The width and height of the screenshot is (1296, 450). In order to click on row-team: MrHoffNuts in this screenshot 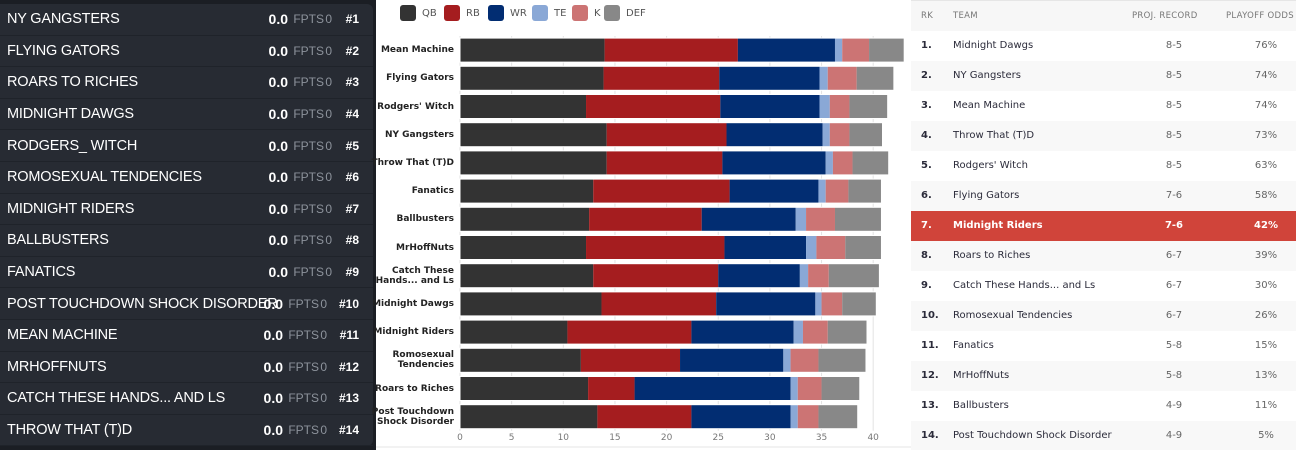, I will do `click(981, 375)`.